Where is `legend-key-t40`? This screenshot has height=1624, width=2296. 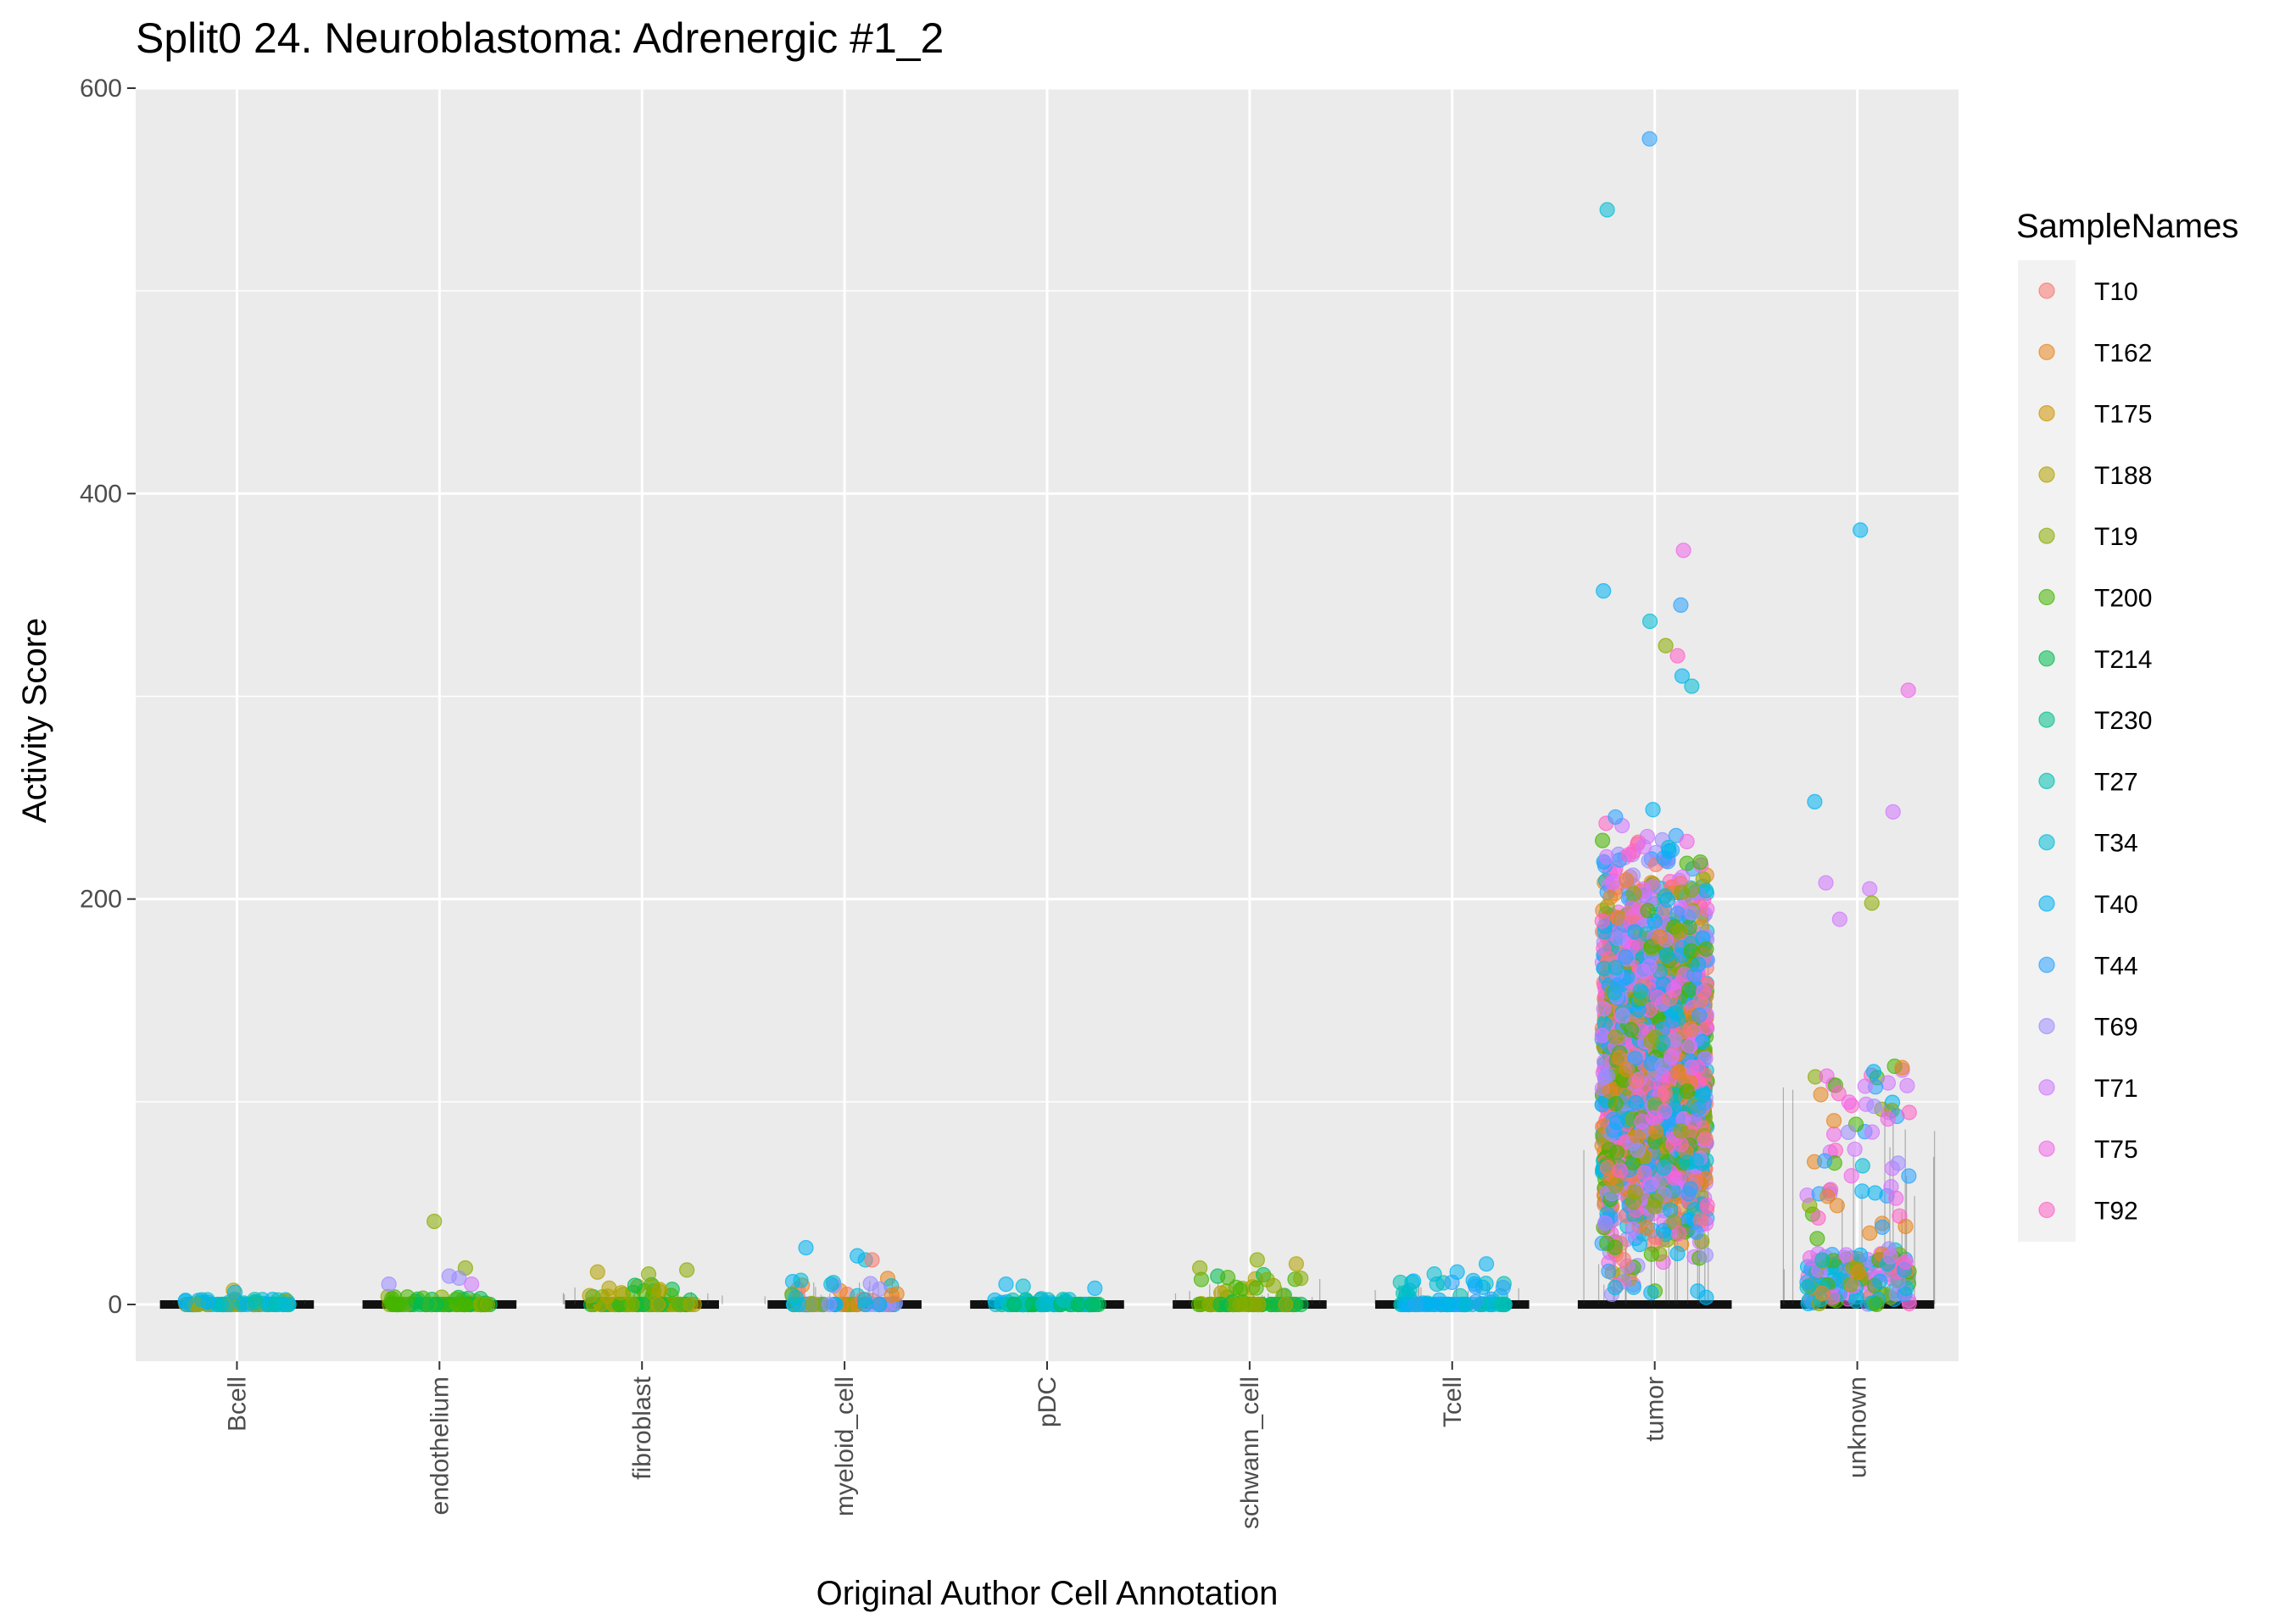
legend-key-t40 is located at coordinates (2047, 904).